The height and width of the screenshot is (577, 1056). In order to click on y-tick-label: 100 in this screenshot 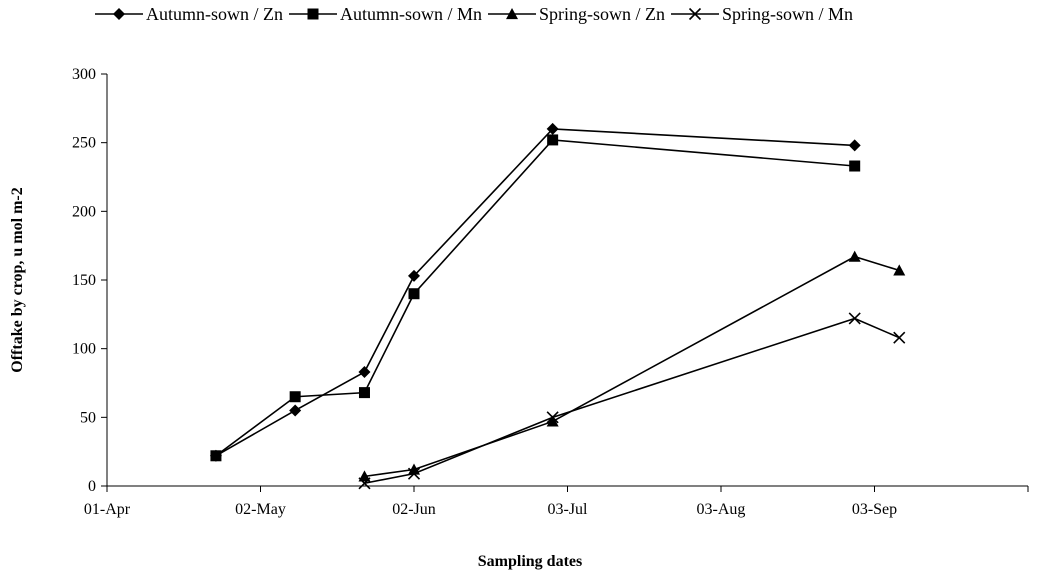, I will do `click(84, 349)`.